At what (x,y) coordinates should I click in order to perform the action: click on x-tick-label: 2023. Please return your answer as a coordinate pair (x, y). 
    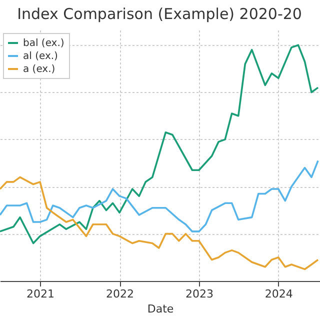
    Looking at the image, I should click on (199, 294).